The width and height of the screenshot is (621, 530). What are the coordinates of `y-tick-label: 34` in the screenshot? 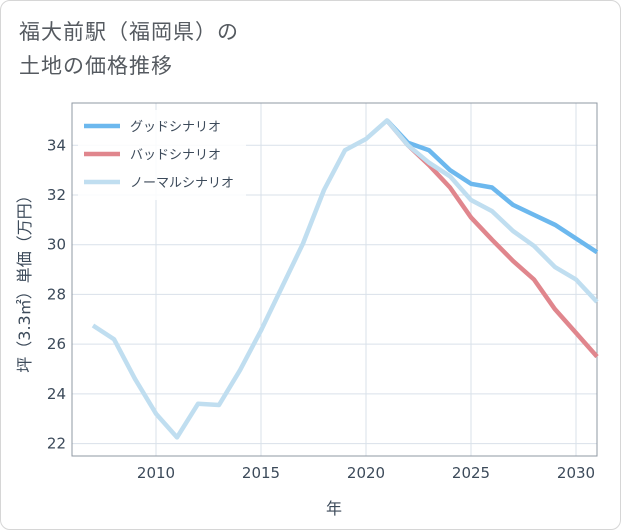 It's located at (56, 145).